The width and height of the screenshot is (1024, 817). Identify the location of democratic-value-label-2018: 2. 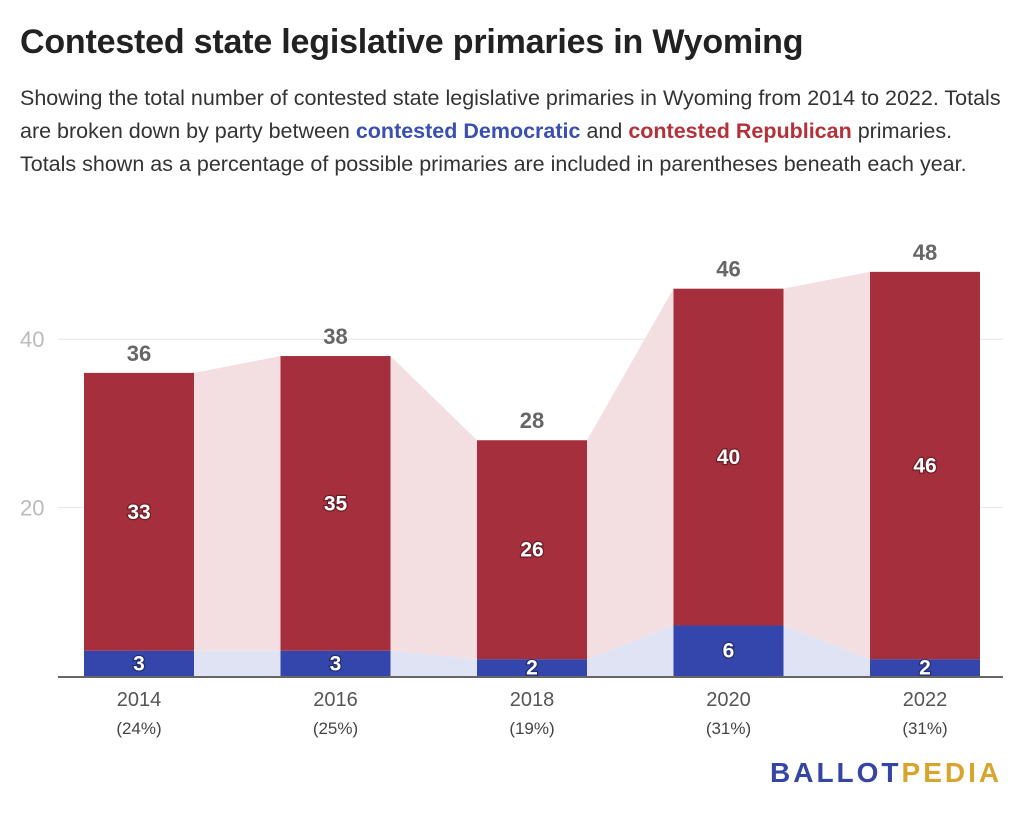
(532, 668).